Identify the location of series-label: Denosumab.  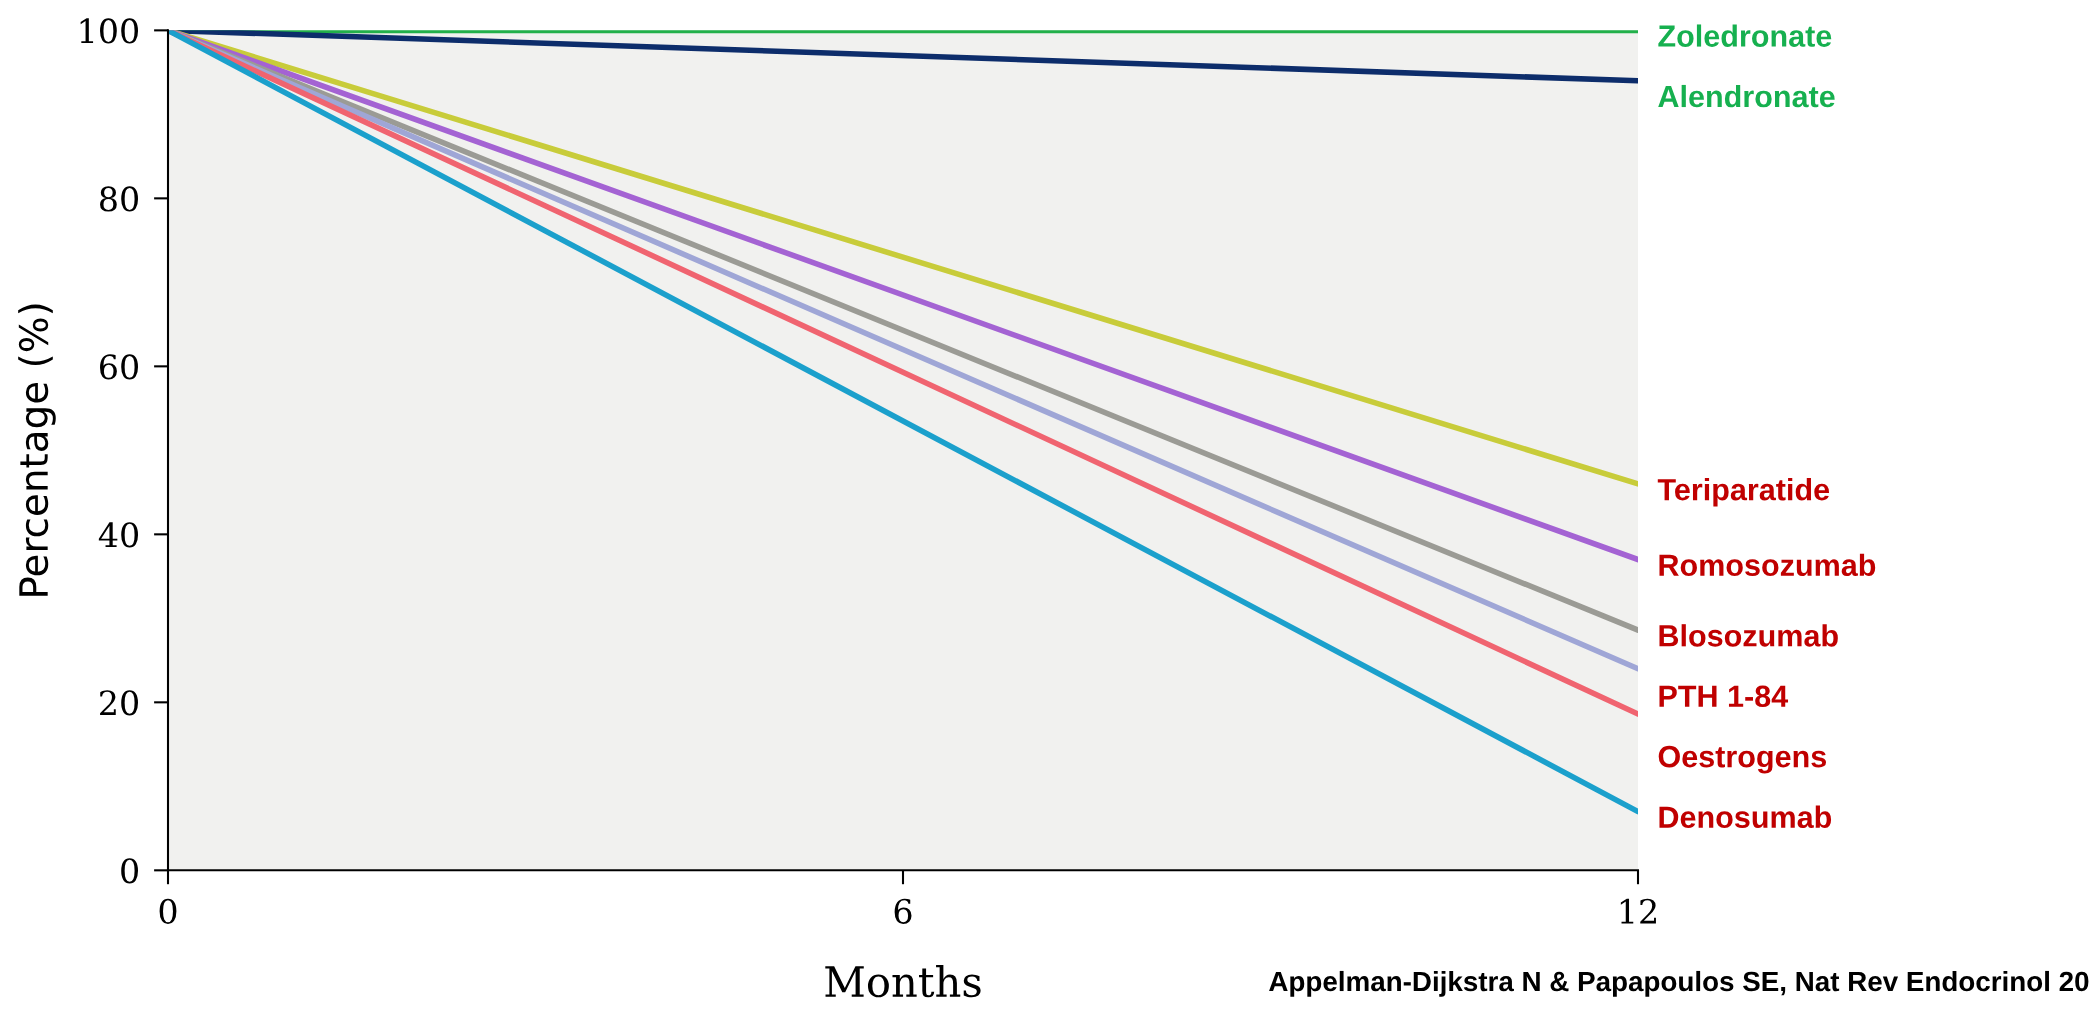
(1745, 817).